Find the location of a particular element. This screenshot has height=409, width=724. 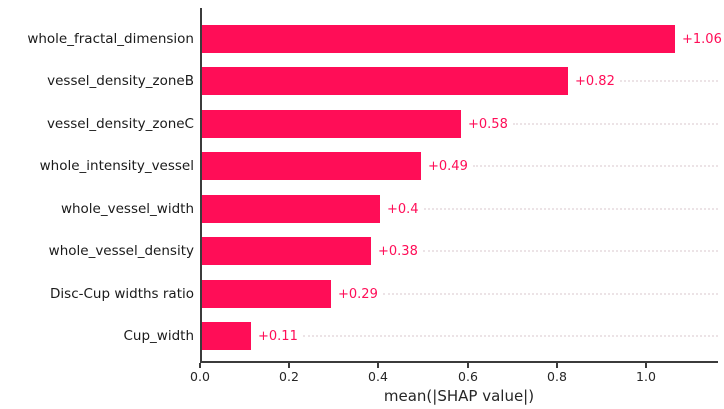

y-tick-label: Cup_width is located at coordinates (158, 336).